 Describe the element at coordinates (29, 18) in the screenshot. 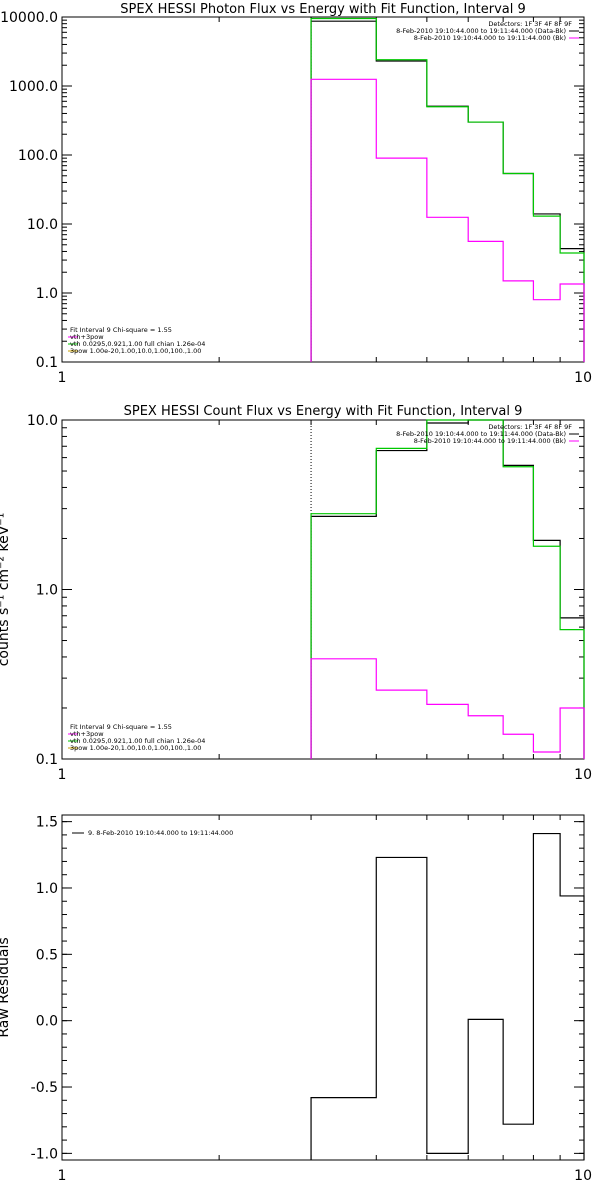

I see `y-tick-label: 10000.0` at that location.